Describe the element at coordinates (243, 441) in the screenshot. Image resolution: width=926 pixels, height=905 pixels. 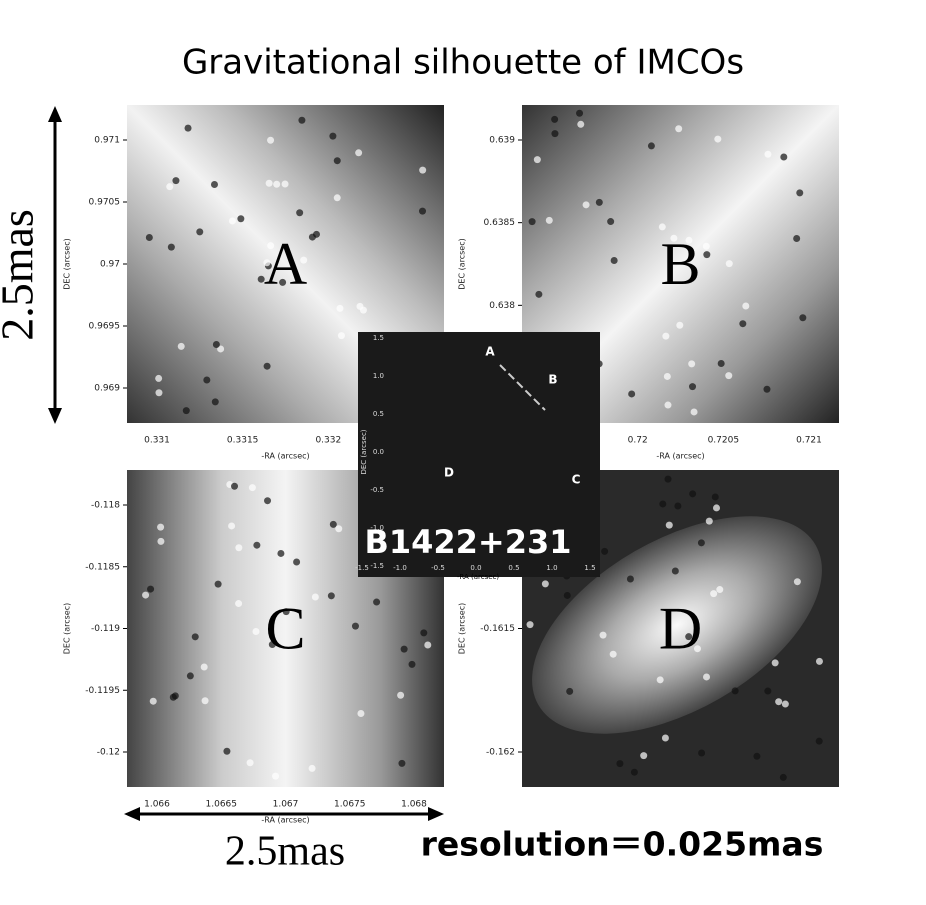
I see `x-tick-label: 0.3315` at that location.